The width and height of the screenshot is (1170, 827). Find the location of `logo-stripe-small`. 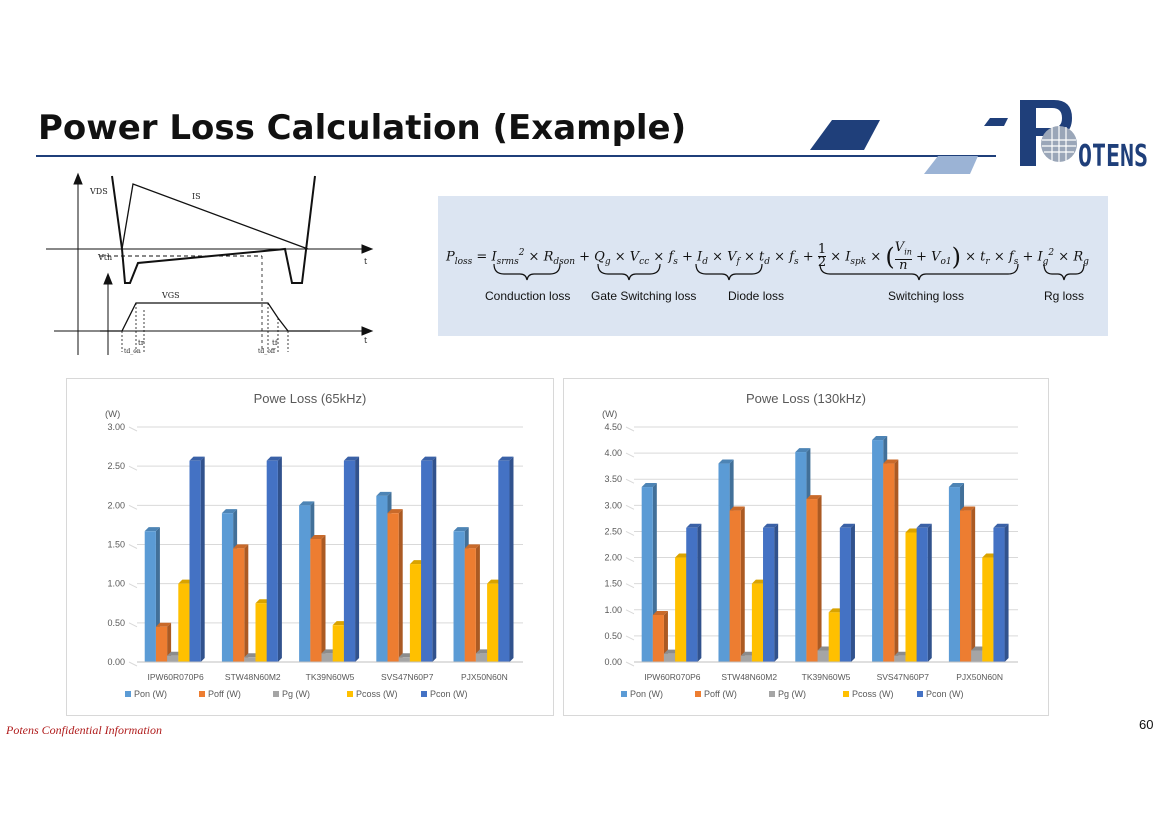

logo-stripe-small is located at coordinates (996, 122).